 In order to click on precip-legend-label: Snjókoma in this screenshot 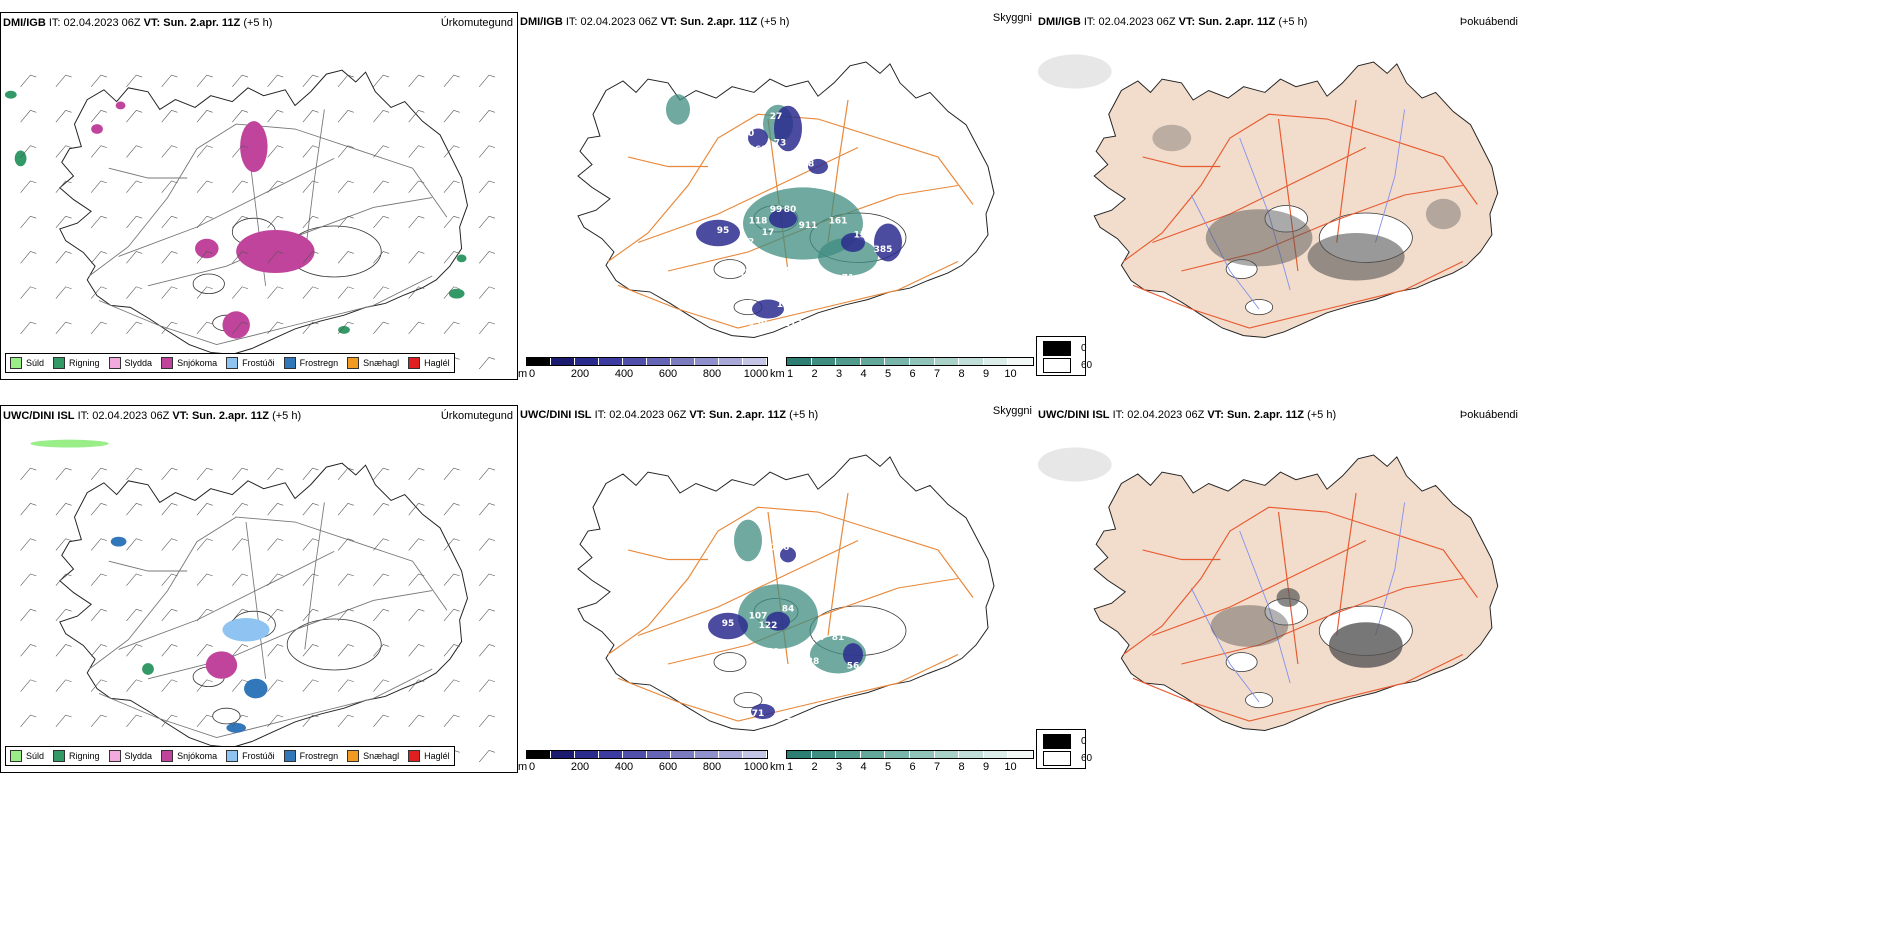, I will do `click(197, 363)`.